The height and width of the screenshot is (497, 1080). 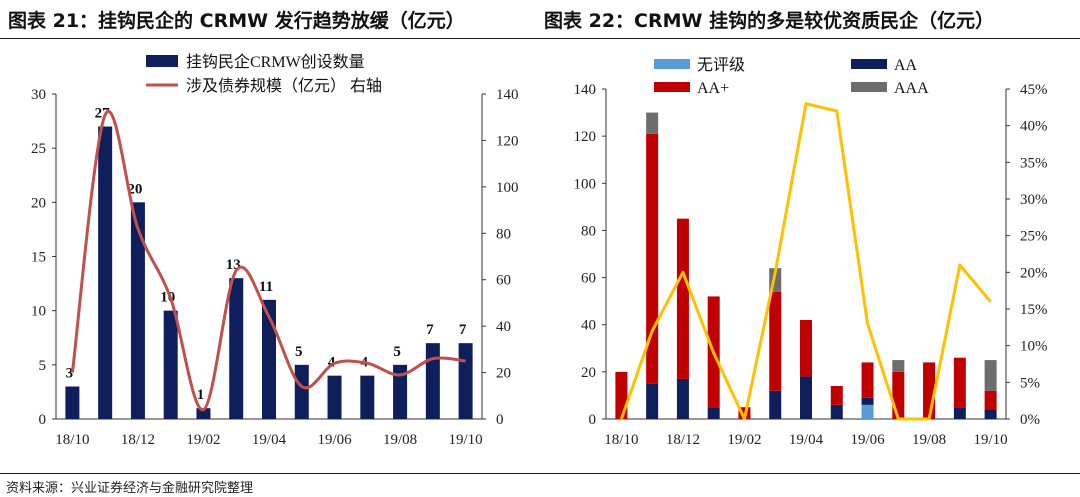 I want to click on top-divider, so click(x=540, y=38).